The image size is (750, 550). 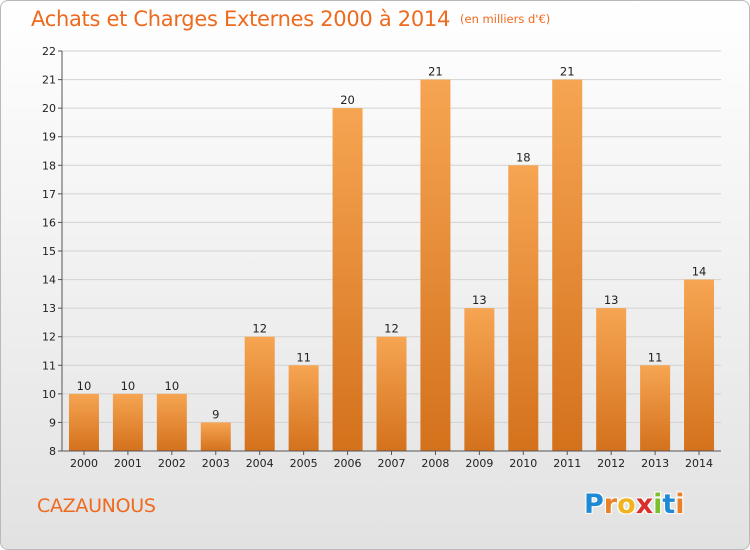 I want to click on bar-2002, so click(x=171, y=422).